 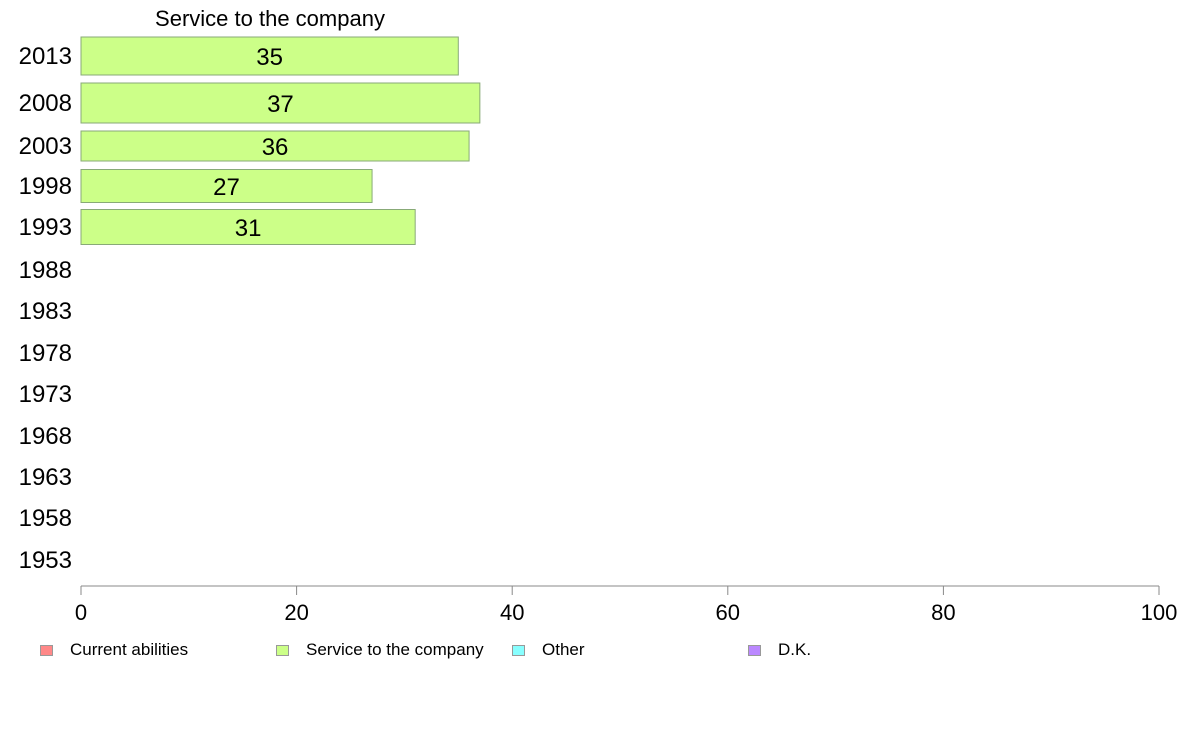 What do you see at coordinates (563, 649) in the screenshot?
I see `legend-label-other: Other` at bounding box center [563, 649].